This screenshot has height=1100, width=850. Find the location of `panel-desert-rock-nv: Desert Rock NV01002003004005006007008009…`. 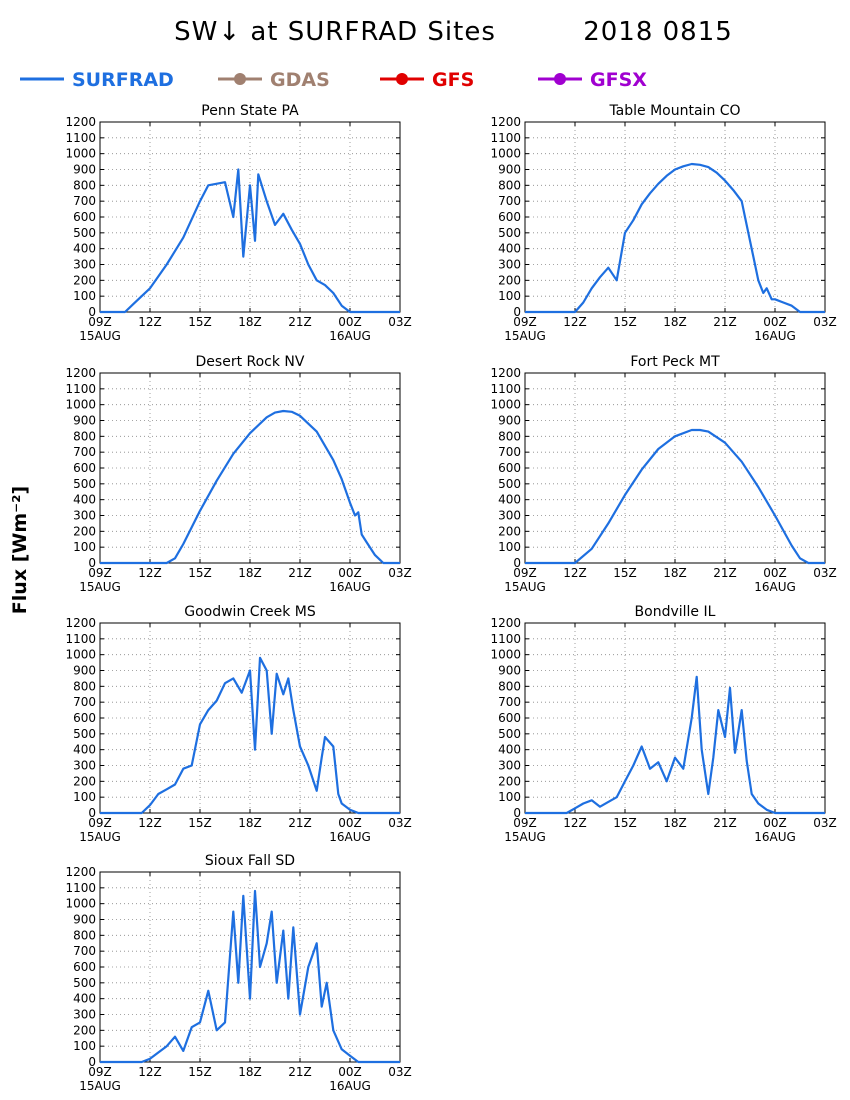

panel-desert-rock-nv: Desert Rock NV01002003004005006007008009… is located at coordinates (238, 474).